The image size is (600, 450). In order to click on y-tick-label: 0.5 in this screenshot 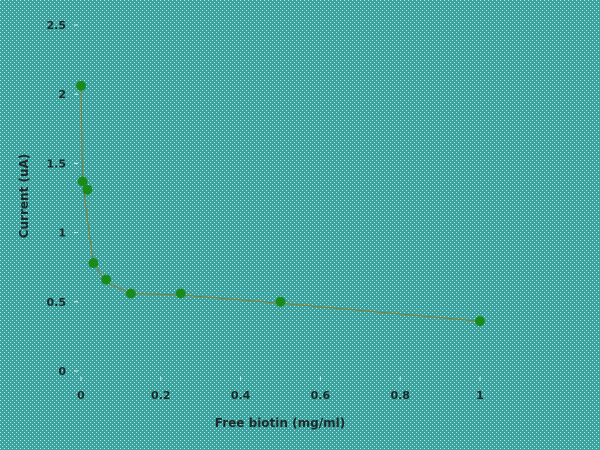, I will do `click(57, 302)`.